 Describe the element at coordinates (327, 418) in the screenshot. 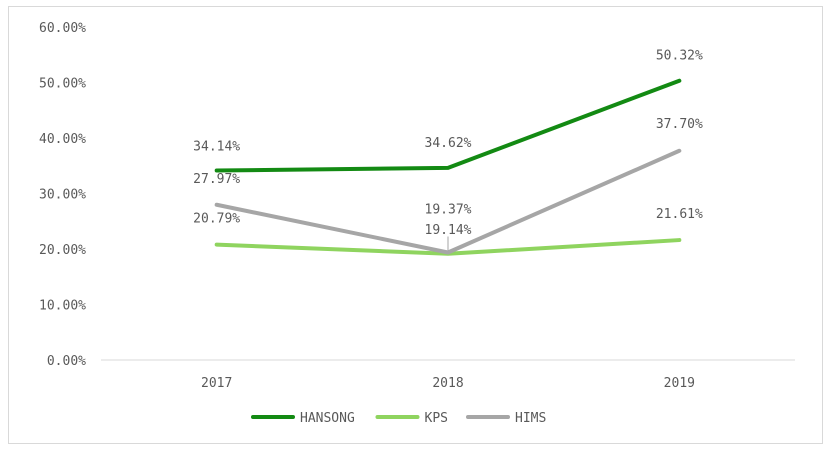

I see `legend-label-hansong: HANSONG` at that location.